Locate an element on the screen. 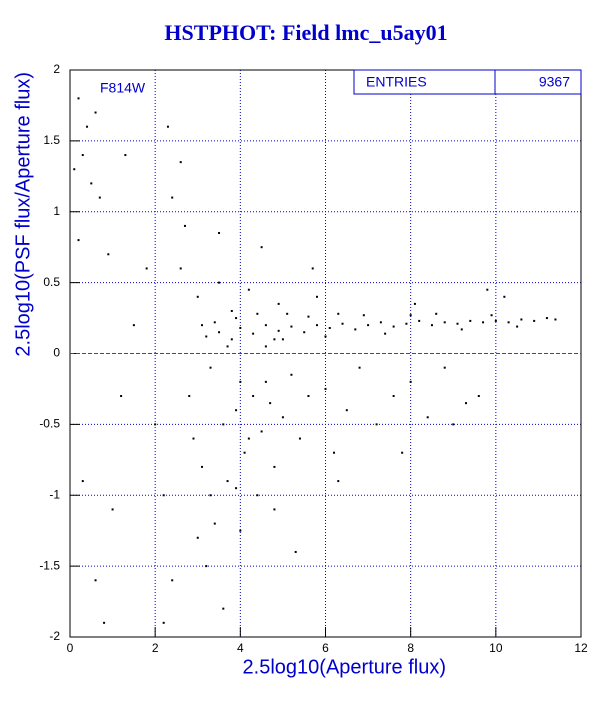 This screenshot has width=612, height=709. chart-title: HSTPHOT: Field lmc_u5ay01 is located at coordinates (305, 32).